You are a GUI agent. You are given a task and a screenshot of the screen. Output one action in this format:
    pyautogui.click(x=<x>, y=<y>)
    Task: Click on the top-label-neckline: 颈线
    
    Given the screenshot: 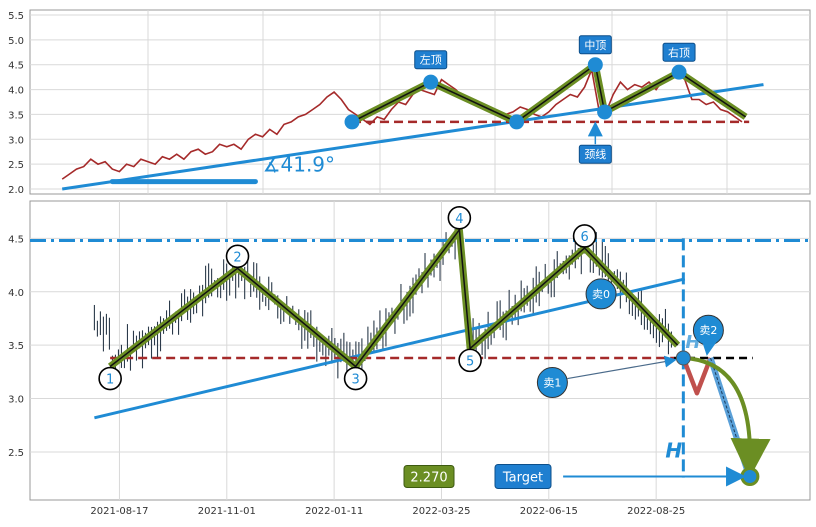 What is the action you would take?
    pyautogui.click(x=595, y=154)
    